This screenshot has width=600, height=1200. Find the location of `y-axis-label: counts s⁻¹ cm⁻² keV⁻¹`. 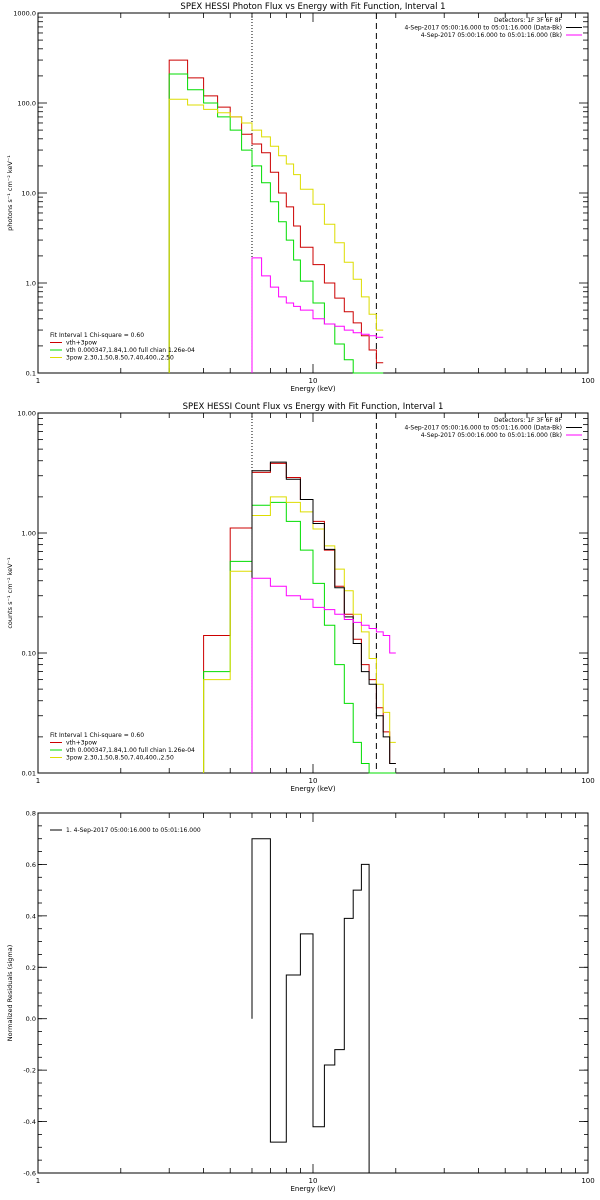

y-axis-label: counts s⁻¹ cm⁻² keV⁻¹ is located at coordinates (10, 593).